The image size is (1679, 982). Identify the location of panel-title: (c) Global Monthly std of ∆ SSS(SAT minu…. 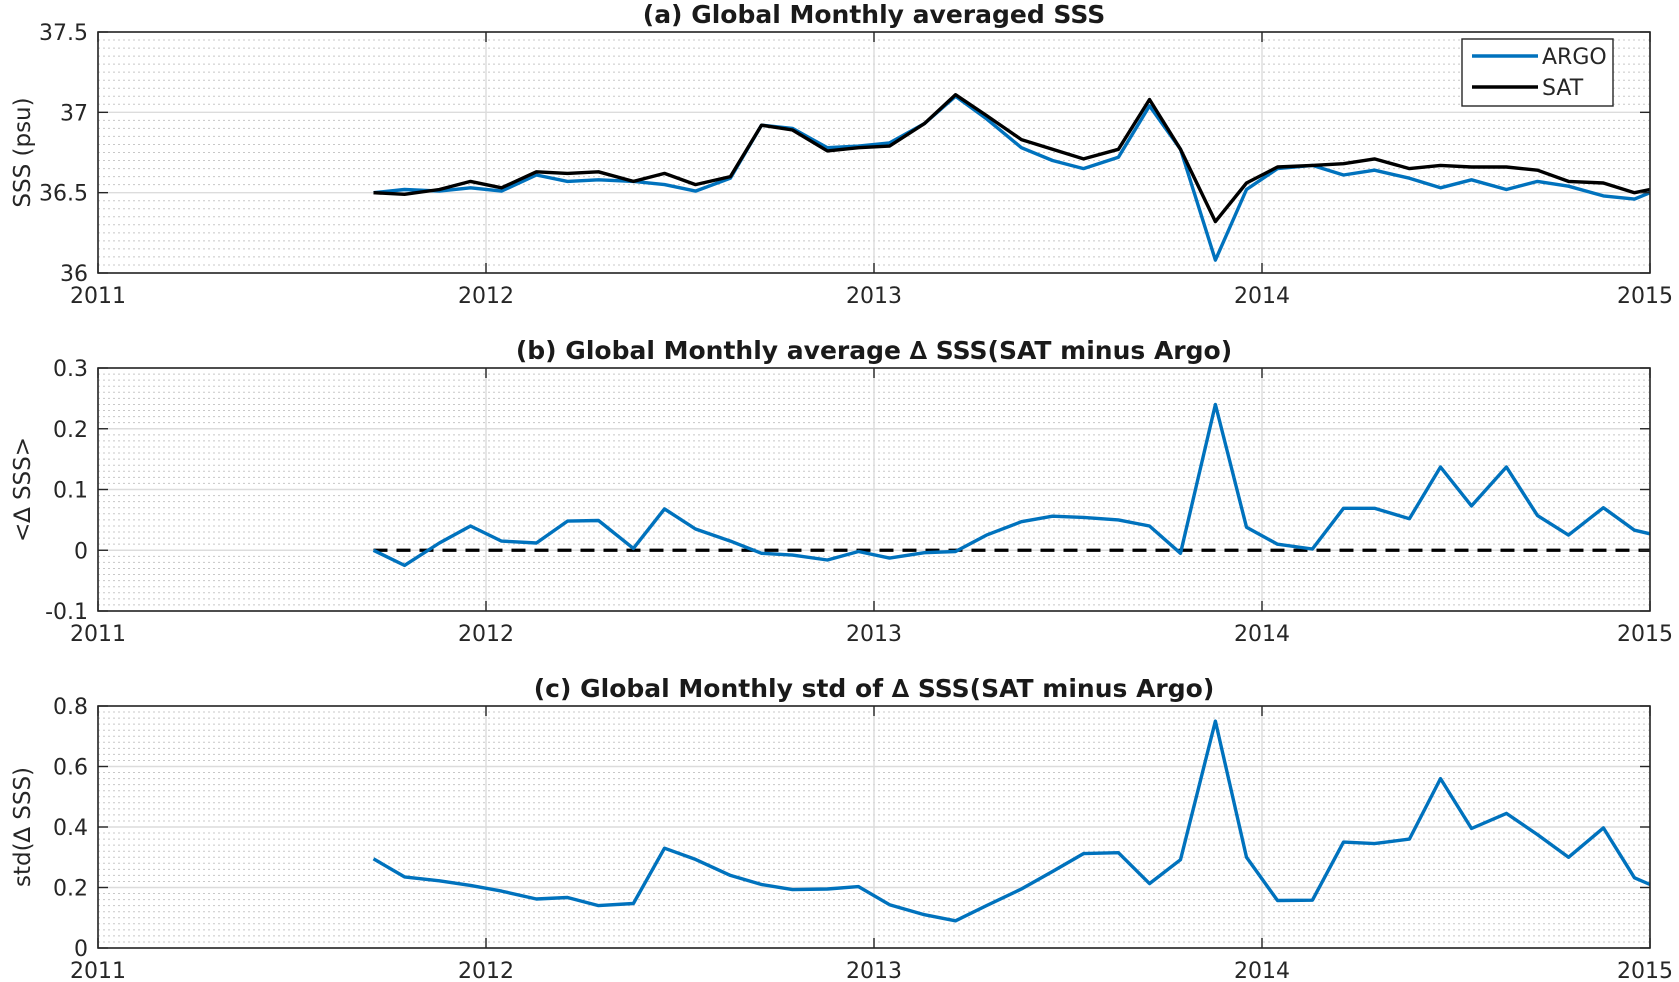
(874, 688).